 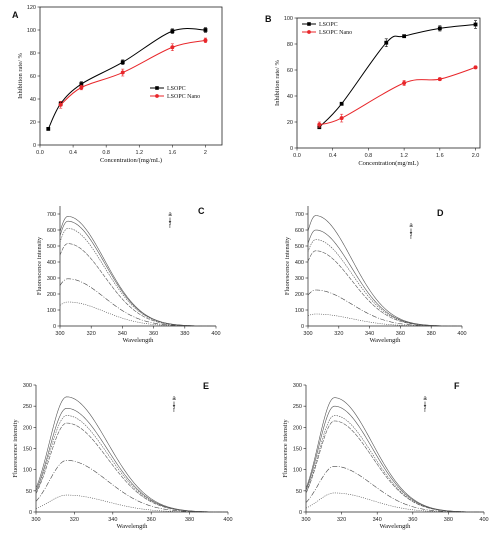 I want to click on y-tick-label: 400, so click(x=51, y=263).